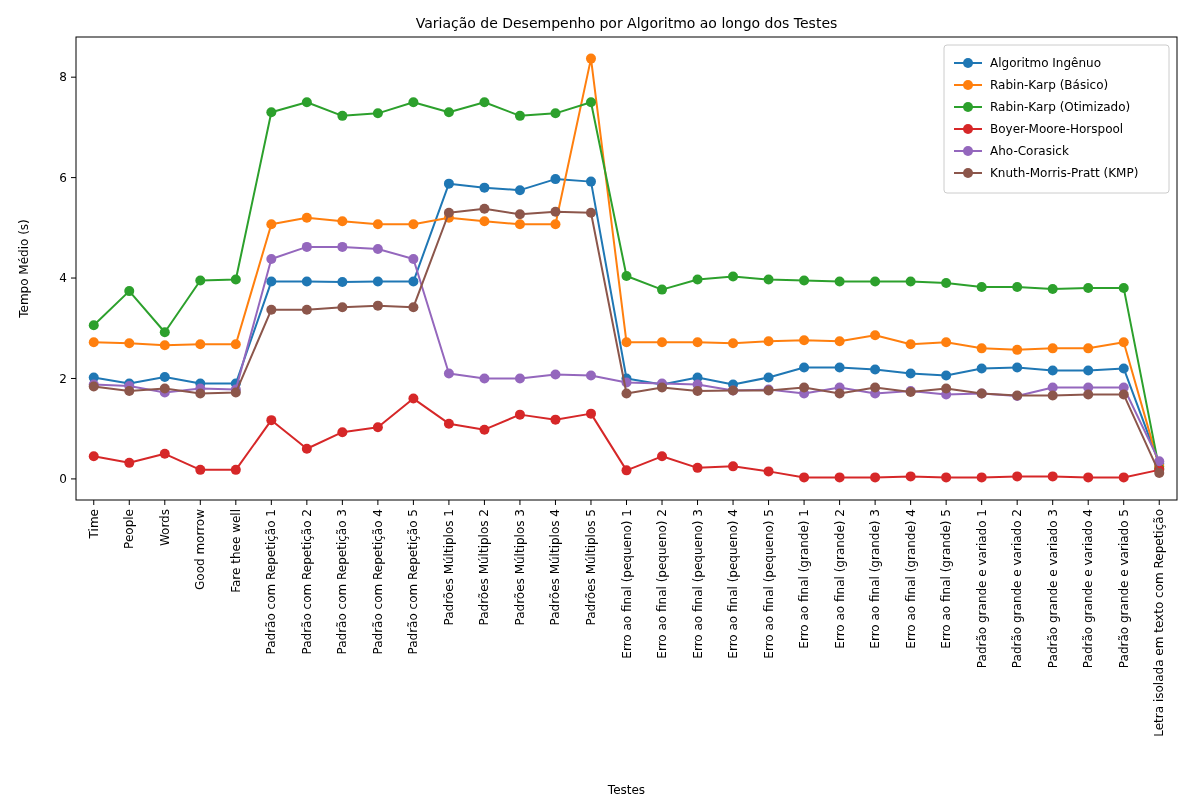  I want to click on y-tick-label: 0, so click(63, 479).